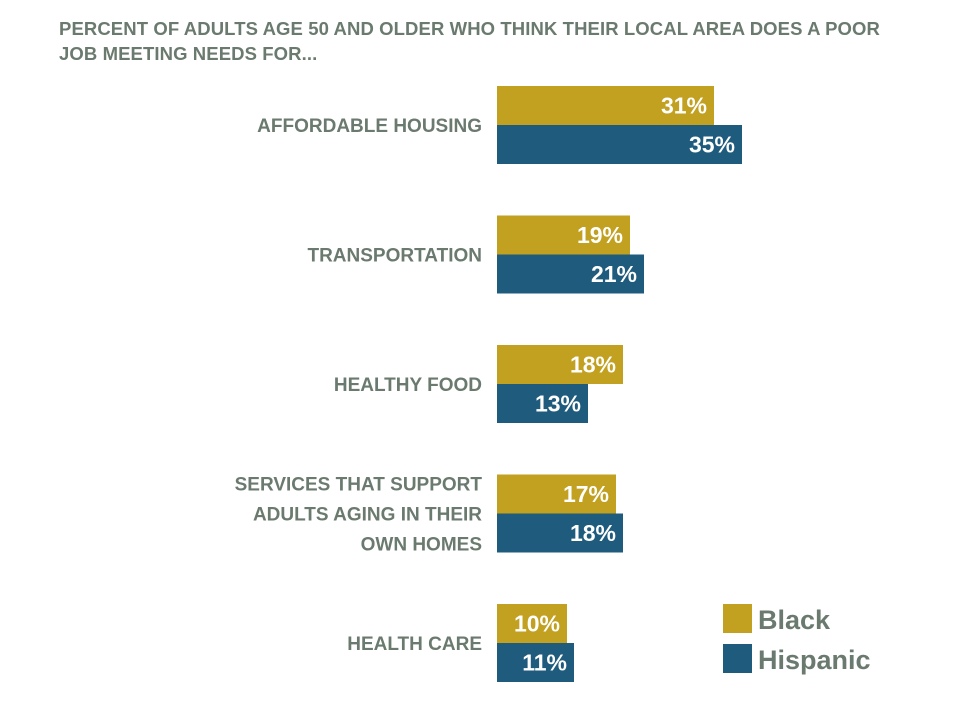 The image size is (980, 720). I want to click on category-label: SERVICES THAT SUPPORT, so click(359, 485).